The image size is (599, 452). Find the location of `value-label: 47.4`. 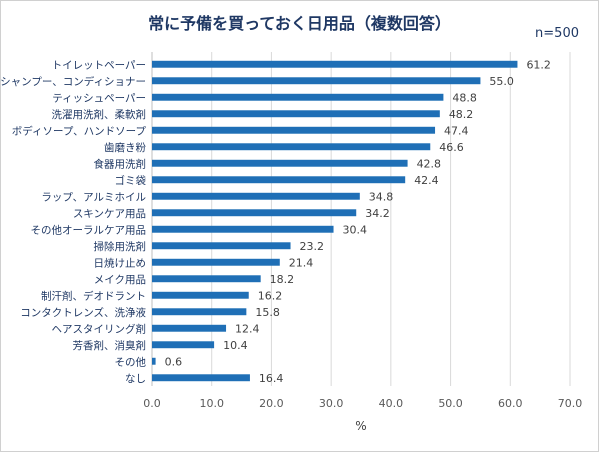

value-label: 47.4 is located at coordinates (456, 130).